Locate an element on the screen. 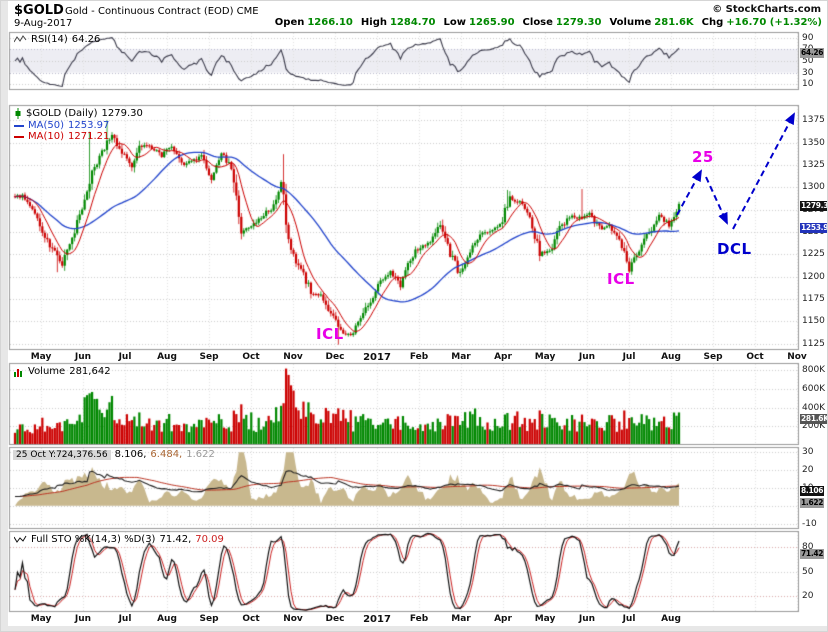  quote-value: +16.70 (+1.32%) is located at coordinates (774, 22).